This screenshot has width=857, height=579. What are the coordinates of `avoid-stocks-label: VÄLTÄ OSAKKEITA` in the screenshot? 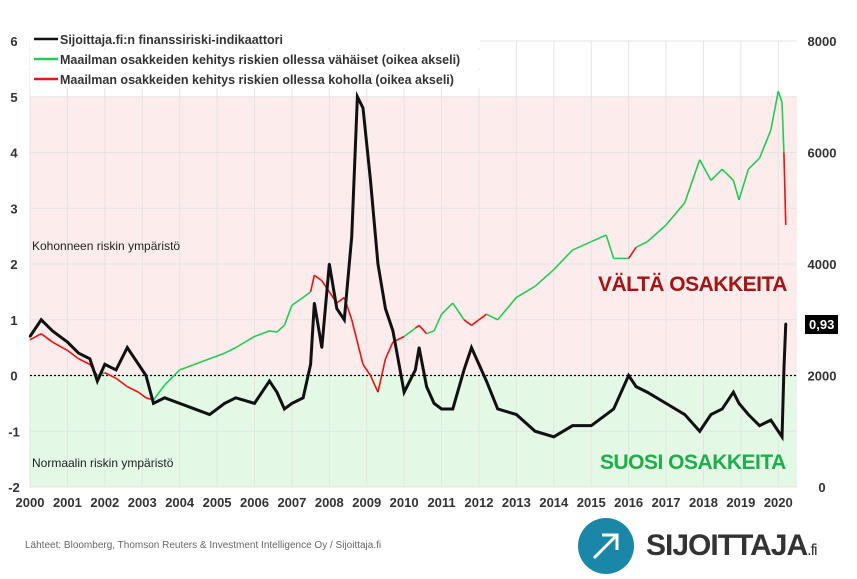 It's located at (692, 284).